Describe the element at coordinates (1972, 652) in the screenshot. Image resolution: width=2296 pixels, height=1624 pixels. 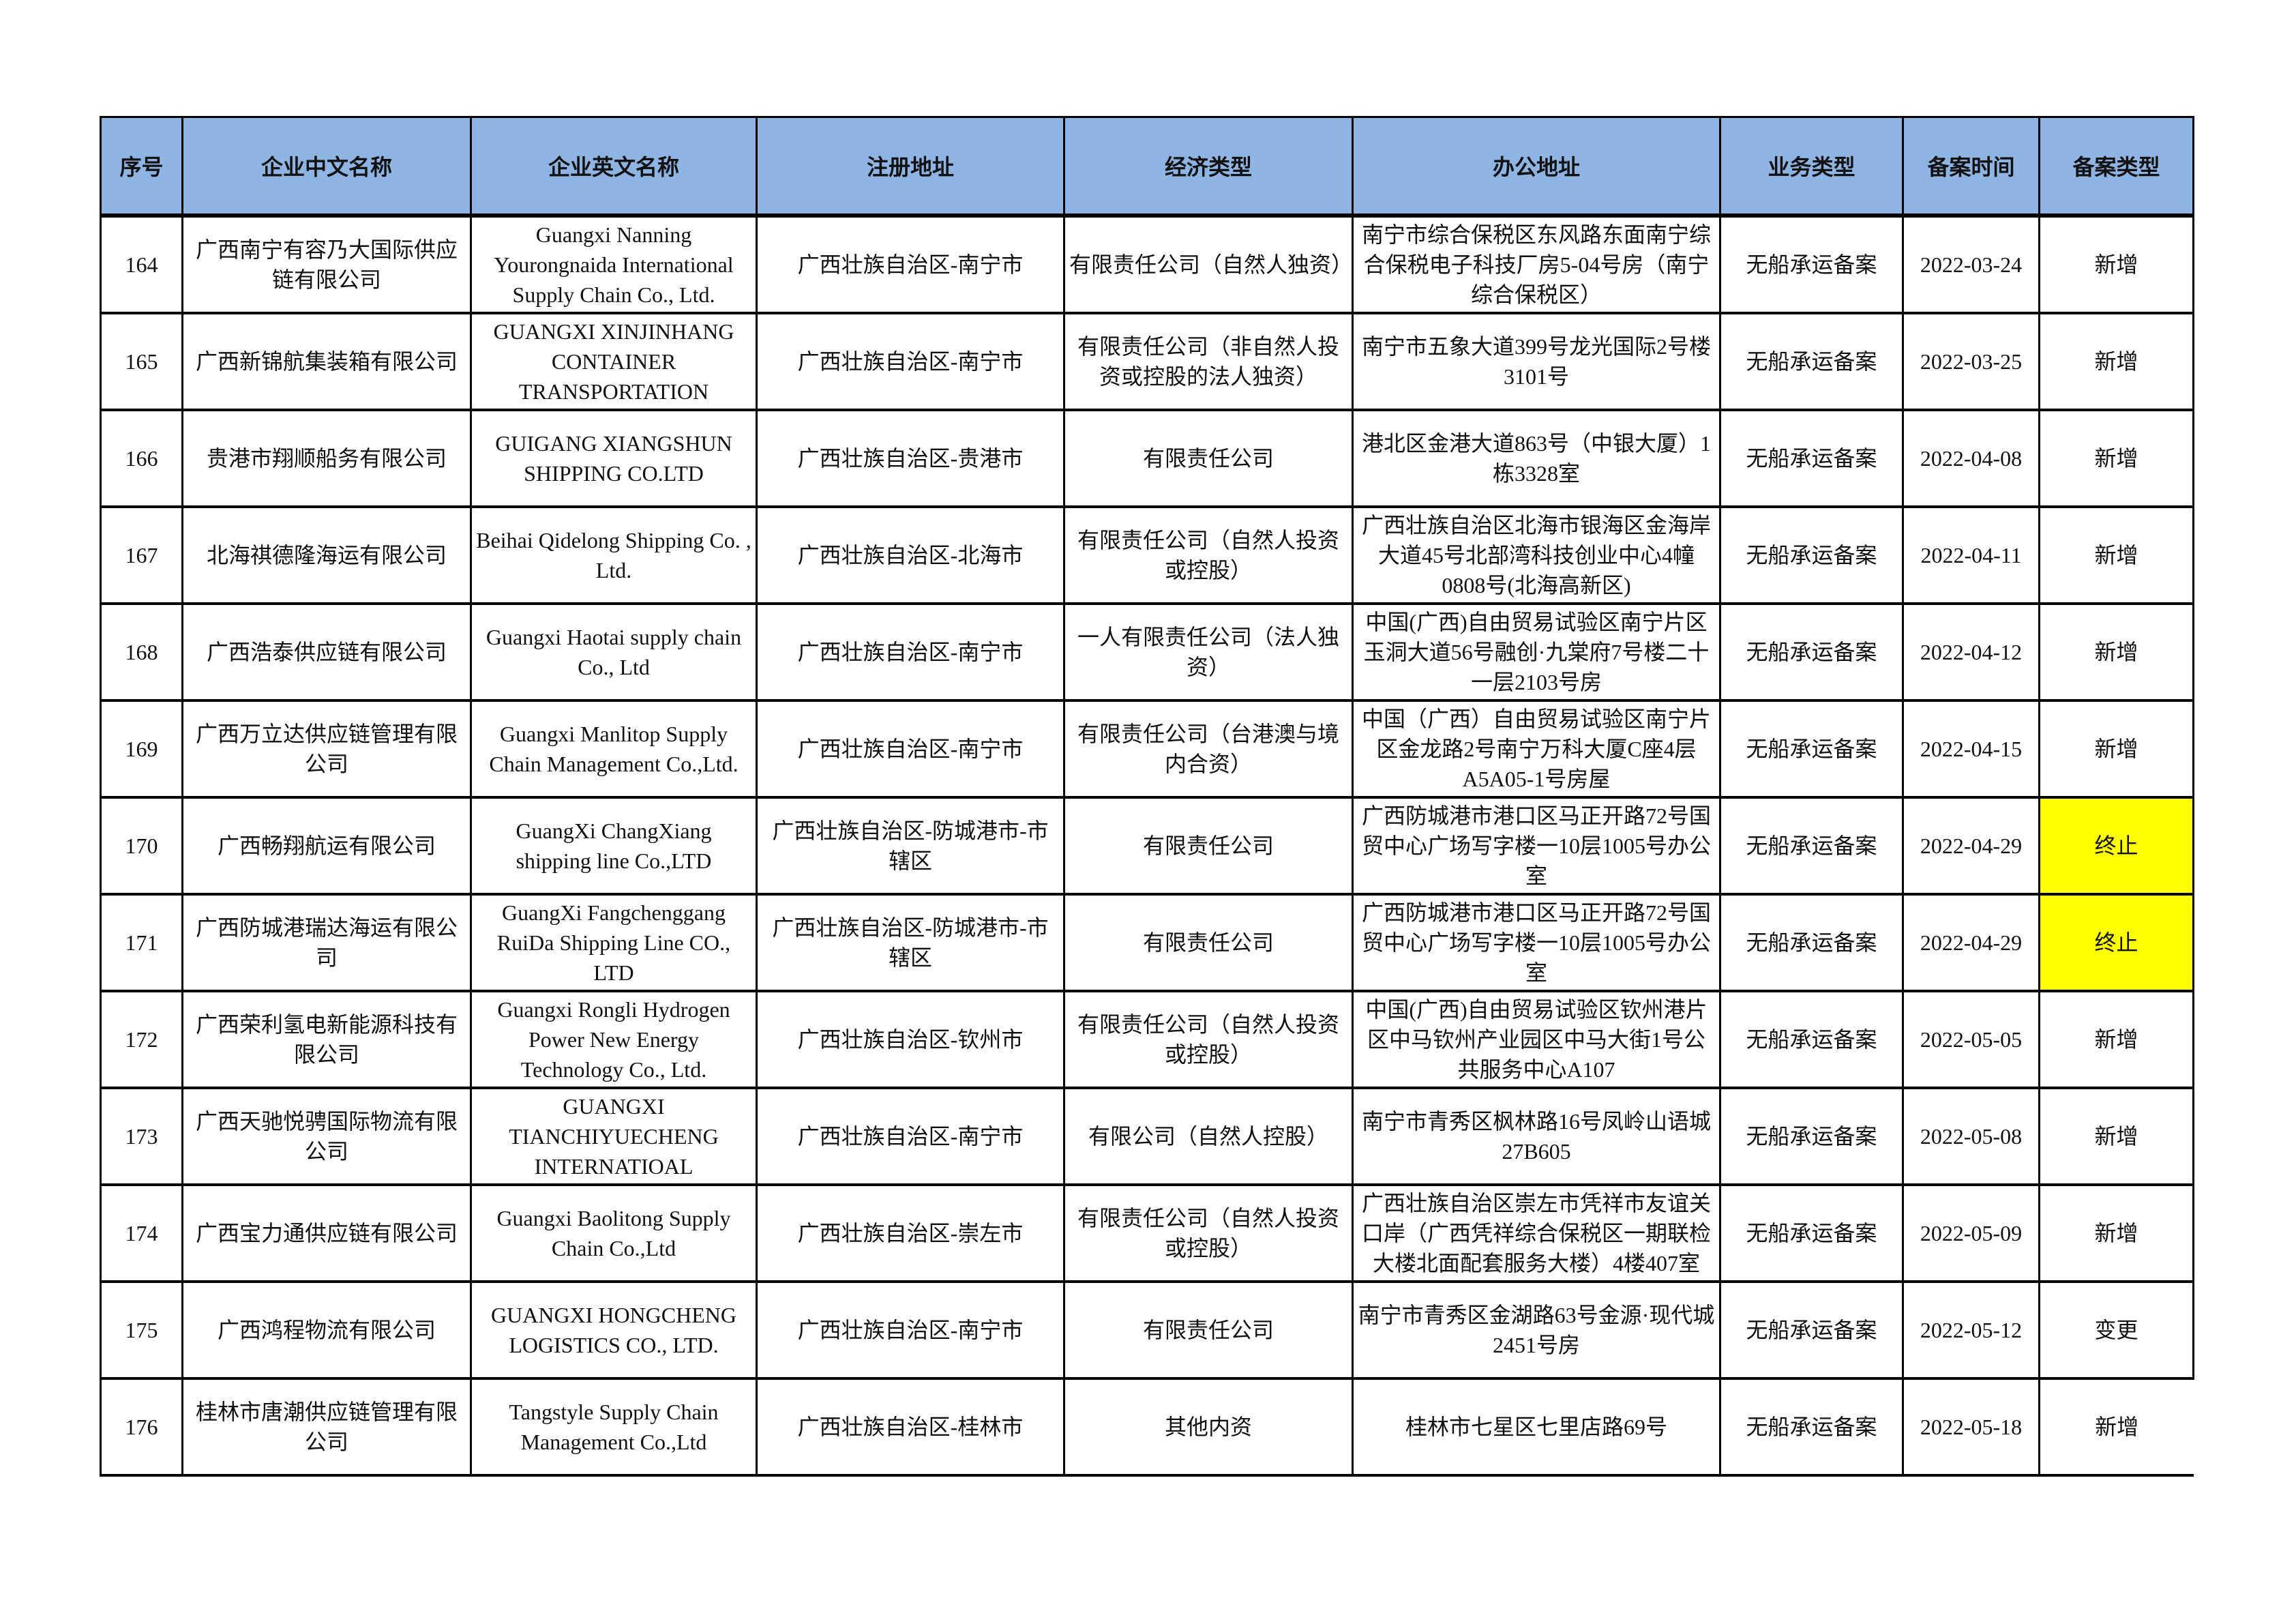
I see `filing-date-text: 2022-04-12` at that location.